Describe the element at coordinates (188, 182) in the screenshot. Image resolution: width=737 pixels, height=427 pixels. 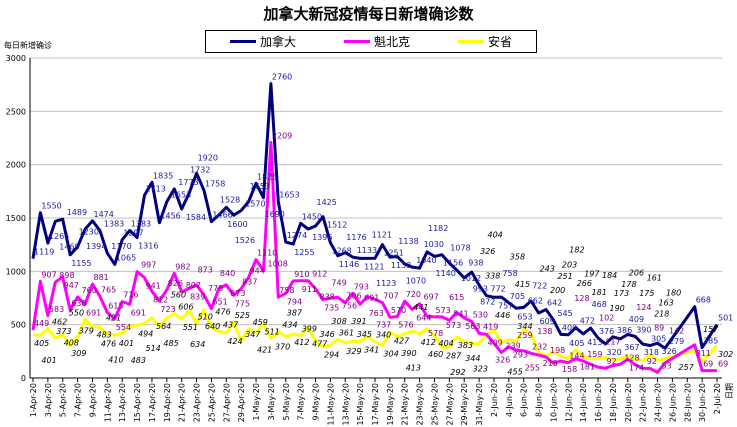
I see `data-label: 1773` at that location.